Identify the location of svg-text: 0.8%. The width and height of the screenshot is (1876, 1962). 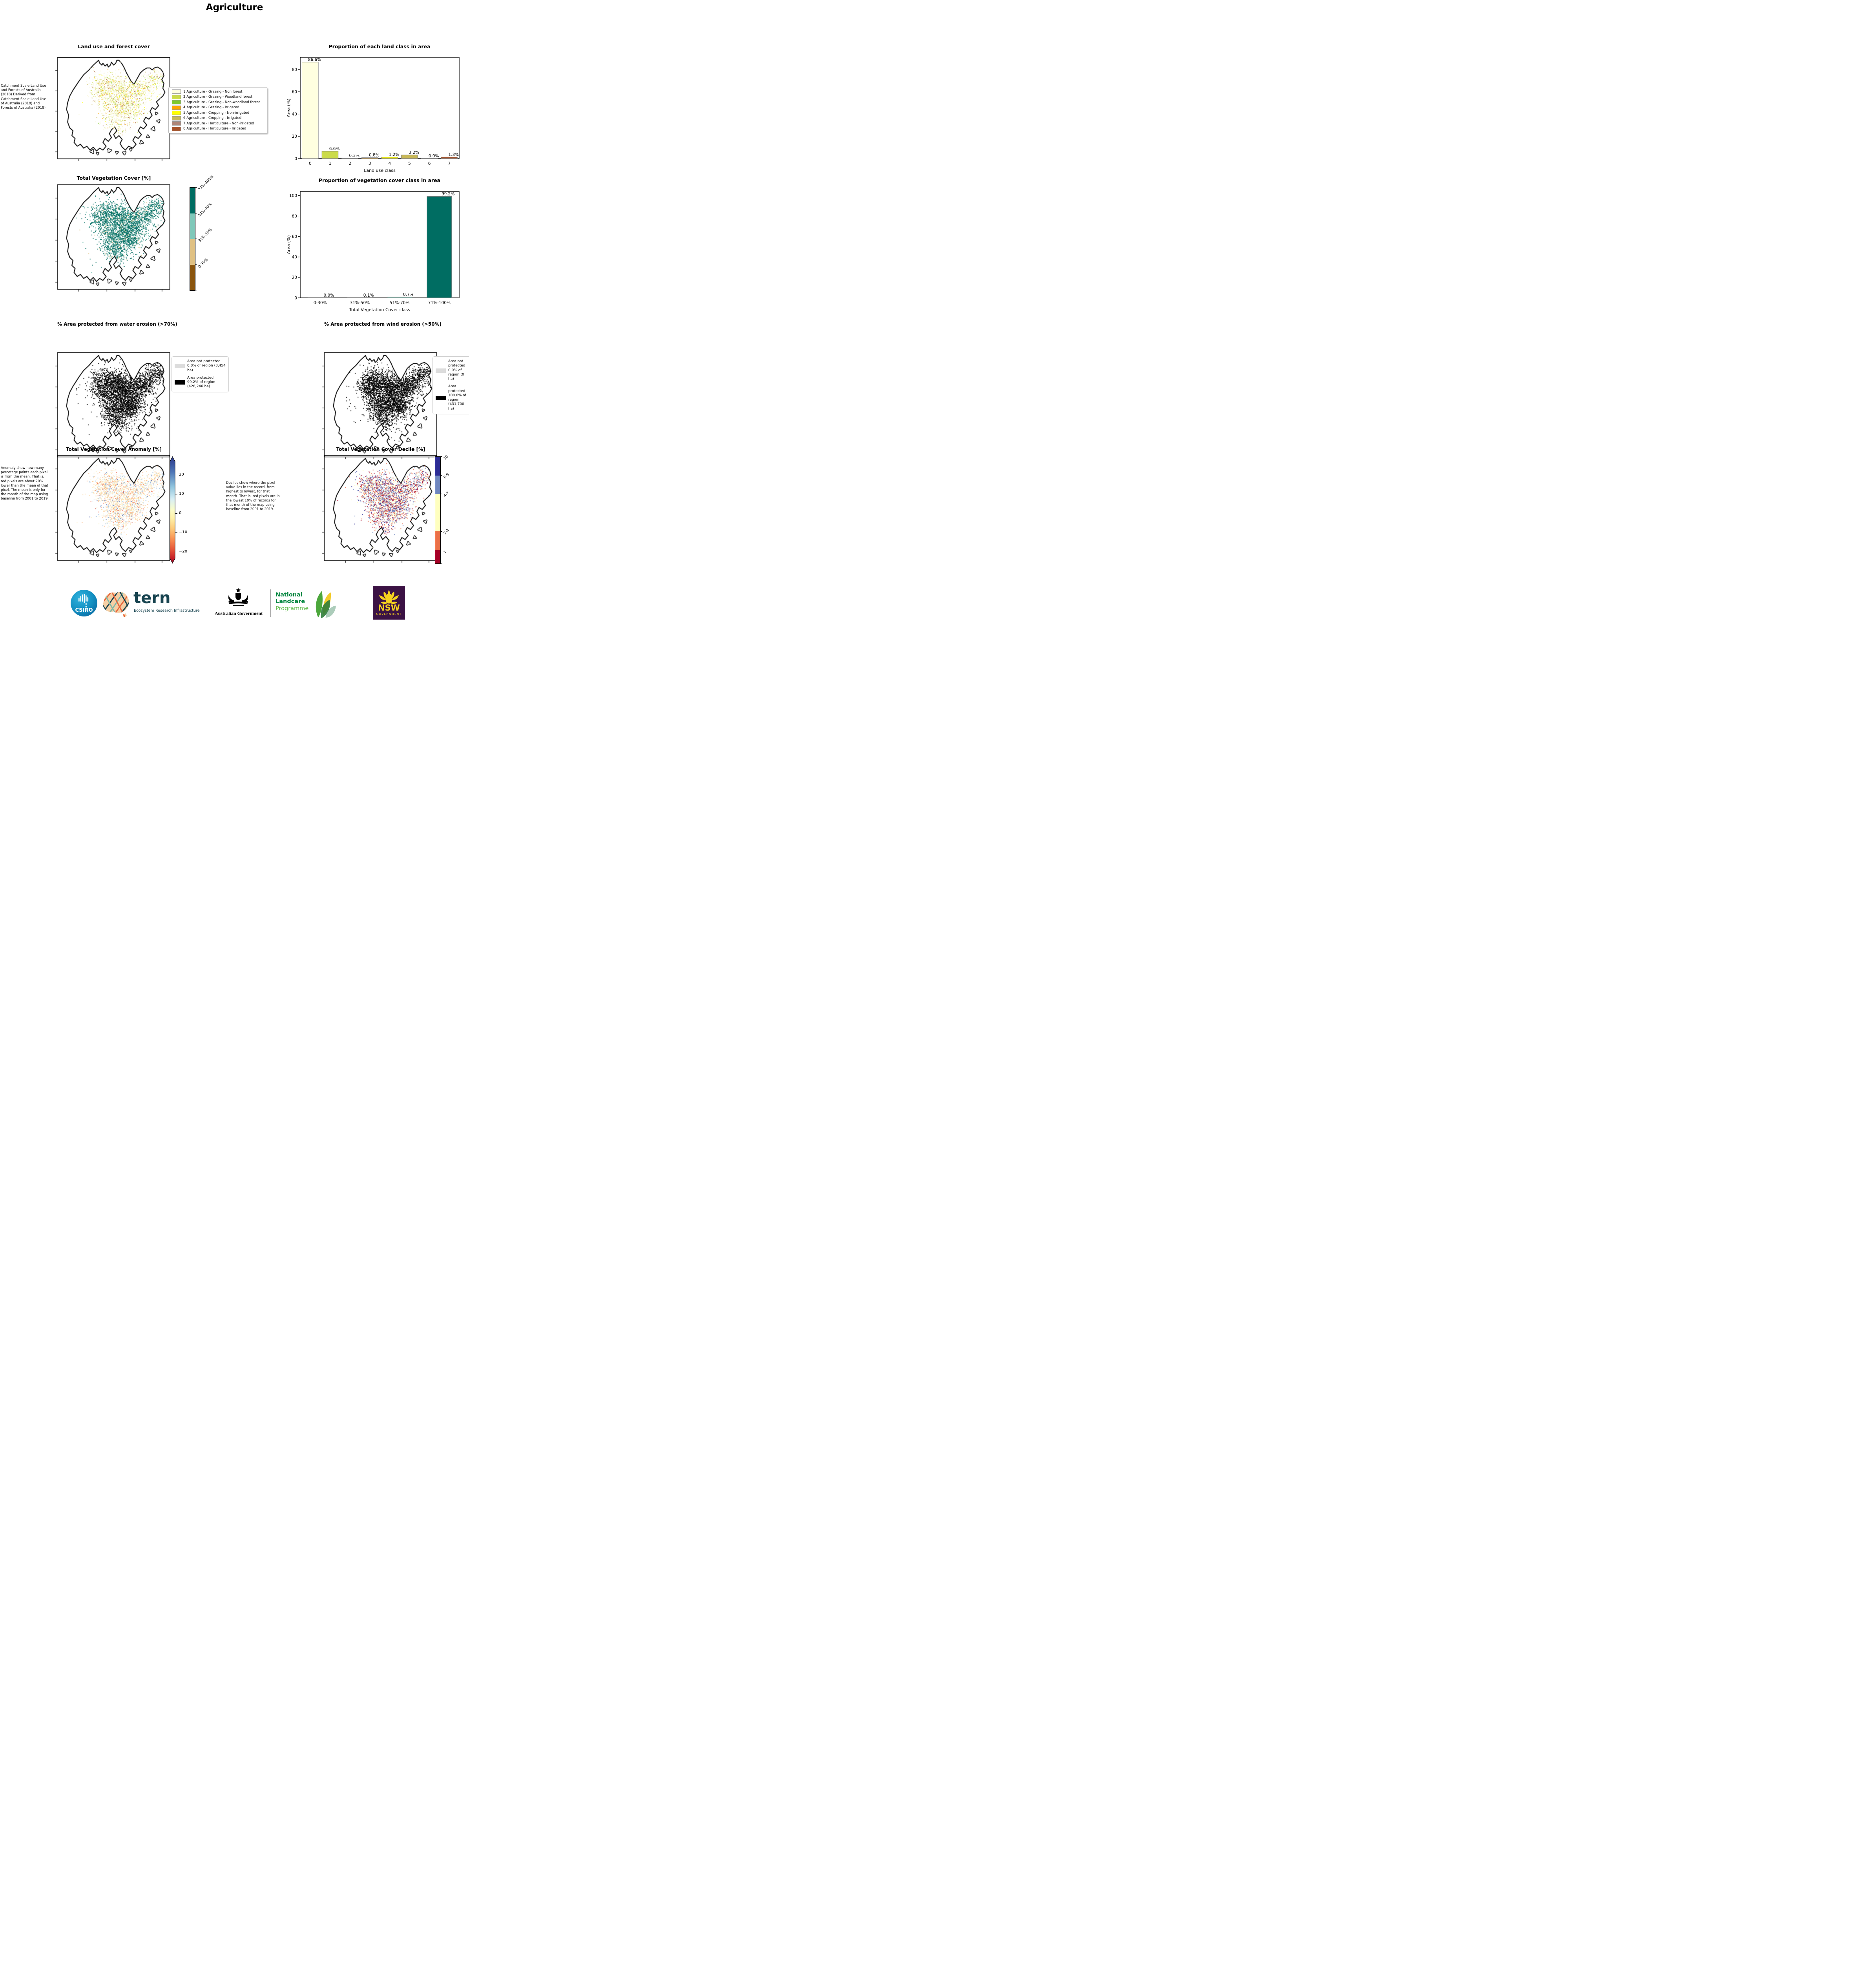
(375, 156).